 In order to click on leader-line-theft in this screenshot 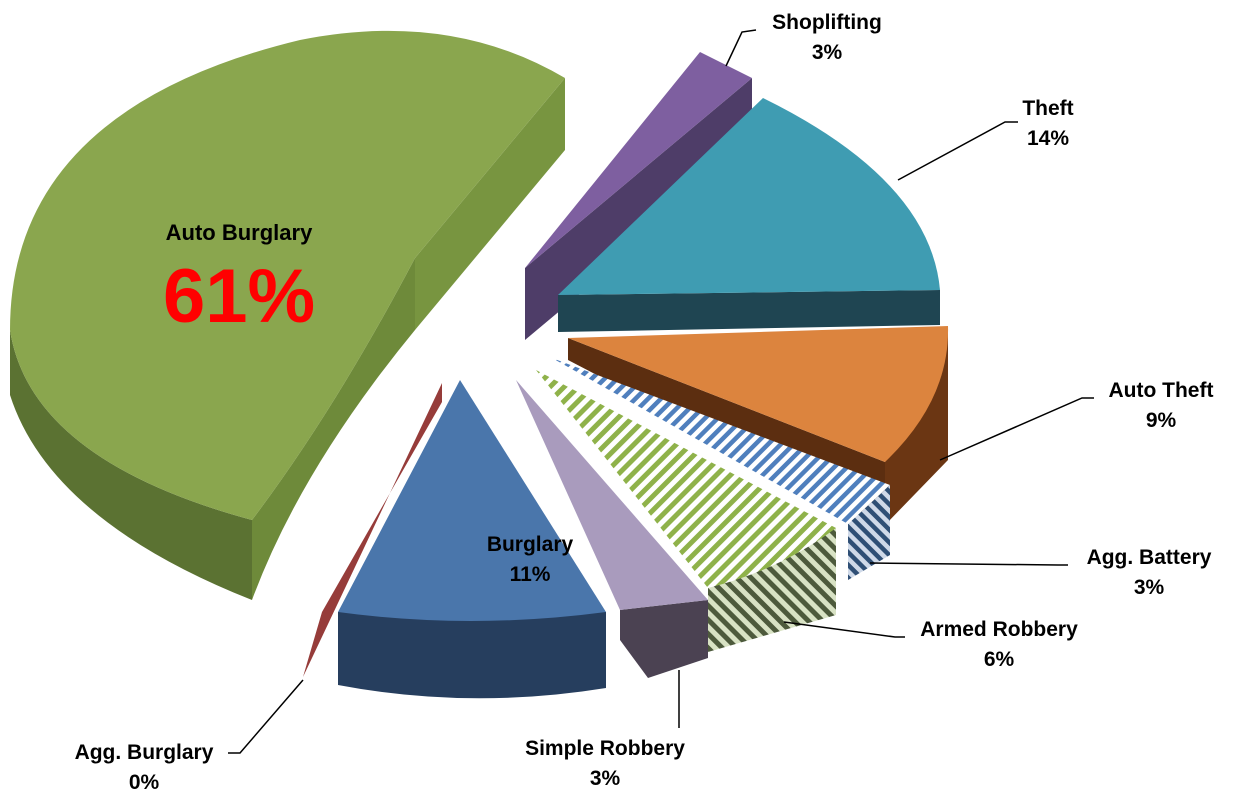, I will do `click(957, 151)`.